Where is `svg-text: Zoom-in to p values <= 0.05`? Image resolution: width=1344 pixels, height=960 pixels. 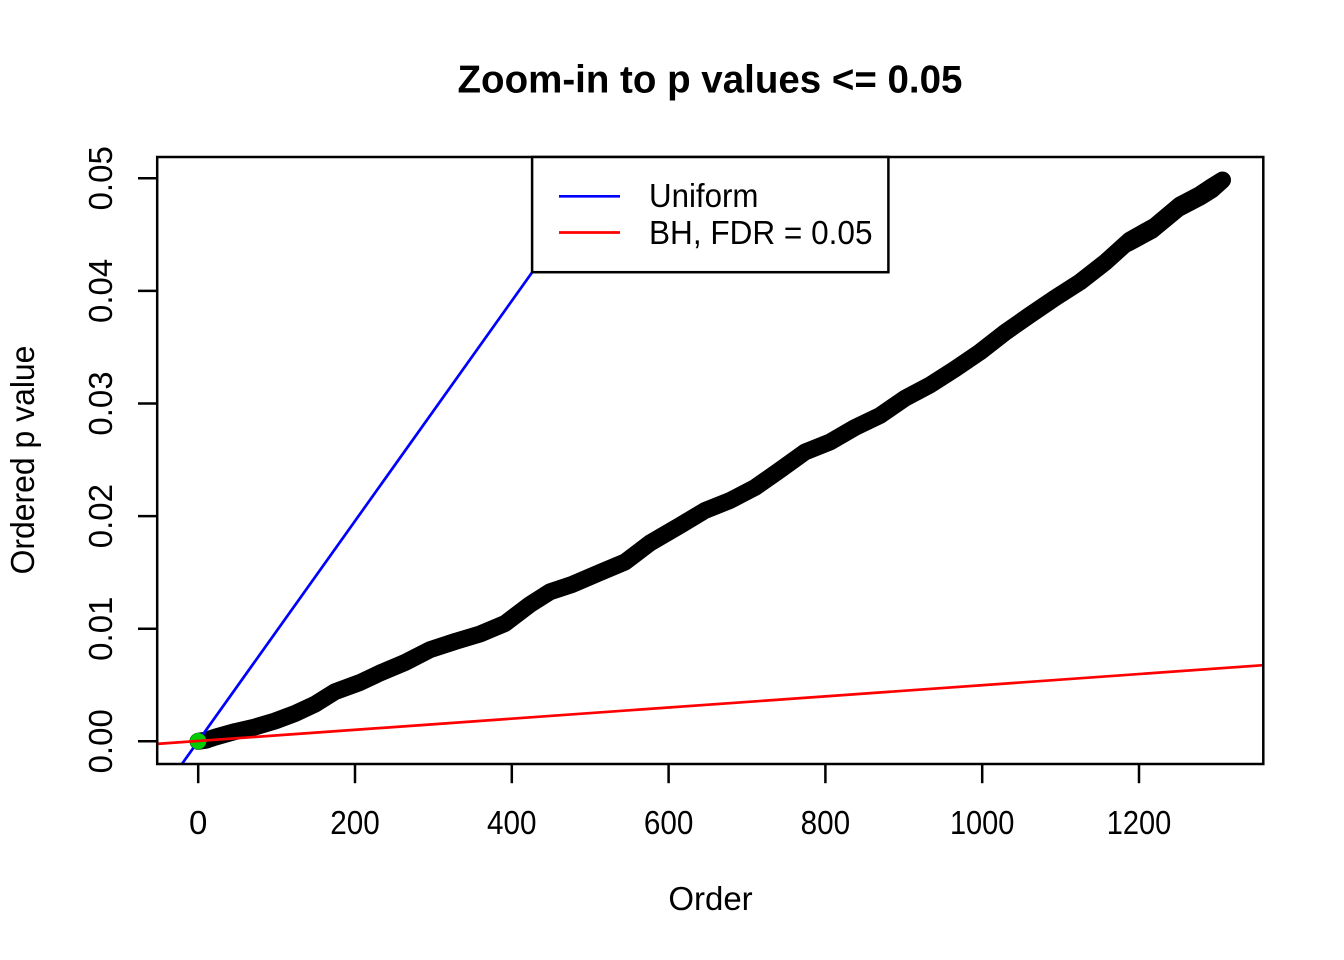
svg-text: Zoom-in to p values <= 0.05 is located at coordinates (710, 80).